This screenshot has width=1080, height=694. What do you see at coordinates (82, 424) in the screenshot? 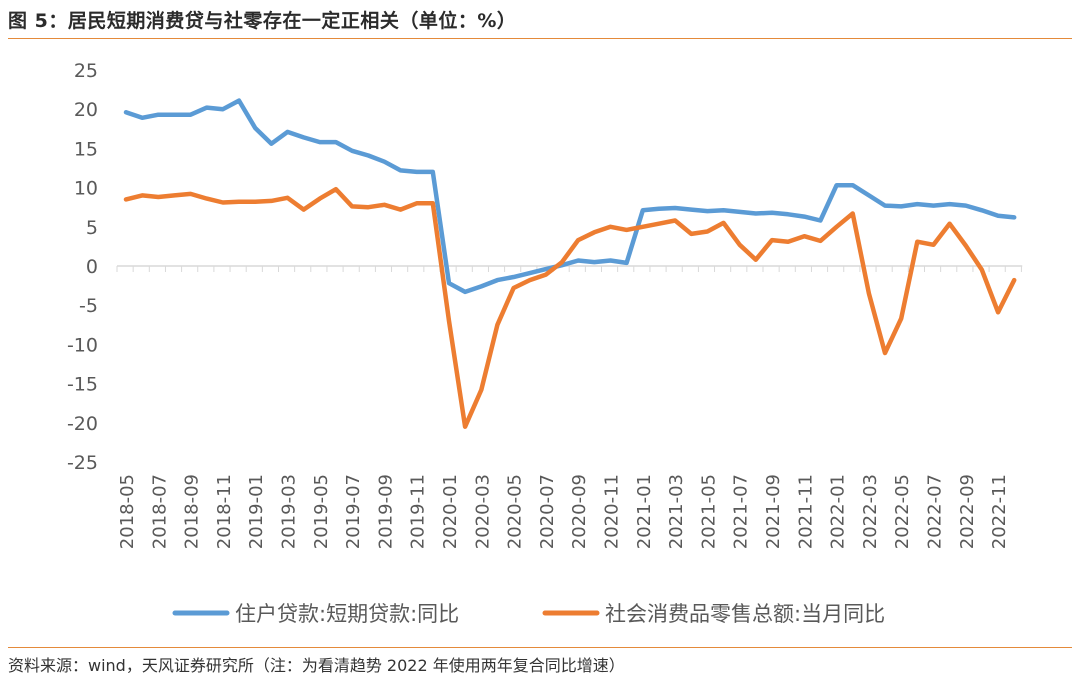
I see `y-tick-label: -20` at bounding box center [82, 424].